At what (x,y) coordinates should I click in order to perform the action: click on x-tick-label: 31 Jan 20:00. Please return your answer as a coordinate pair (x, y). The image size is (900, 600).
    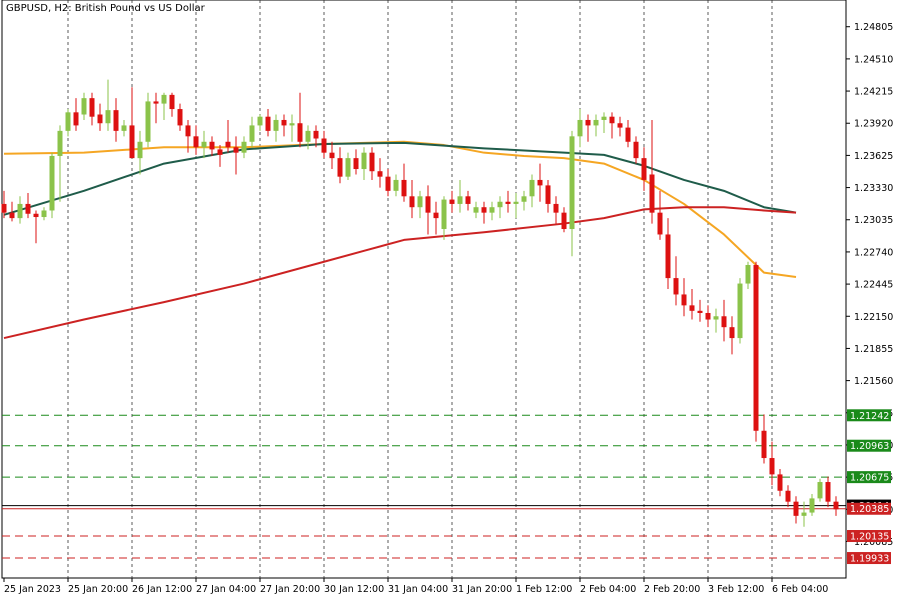
    Looking at the image, I should click on (482, 589).